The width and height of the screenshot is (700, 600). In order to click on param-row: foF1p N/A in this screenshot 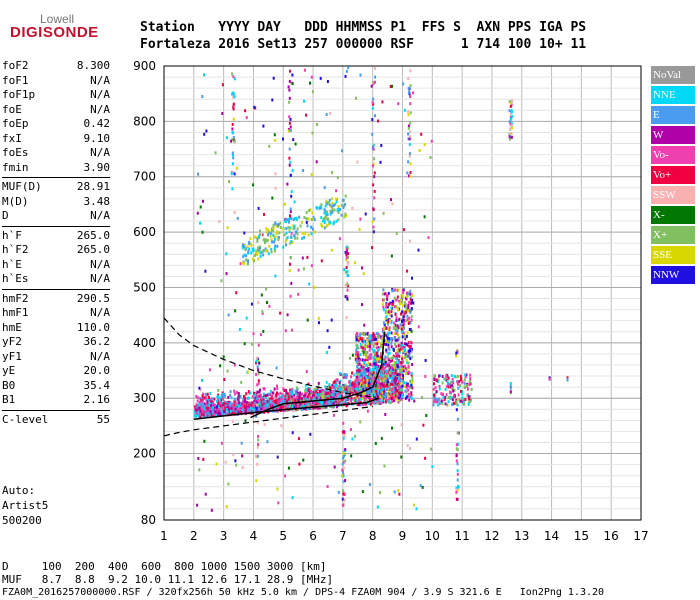, I will do `click(56, 95)`.